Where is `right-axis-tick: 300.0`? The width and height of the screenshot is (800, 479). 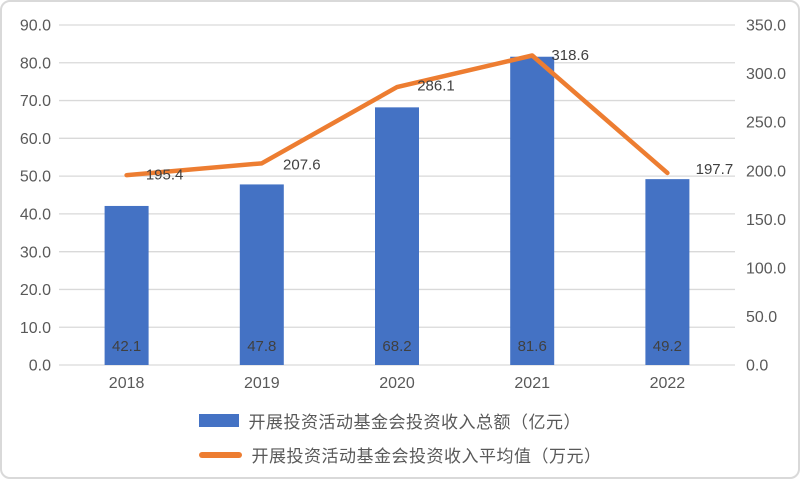
right-axis-tick: 300.0 is located at coordinates (766, 74).